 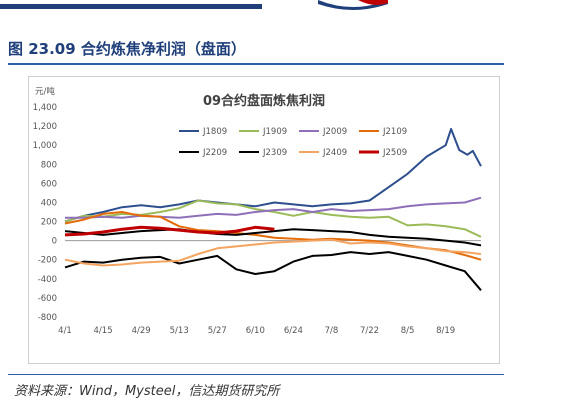 I want to click on series-line-j2009, so click(x=273, y=207).